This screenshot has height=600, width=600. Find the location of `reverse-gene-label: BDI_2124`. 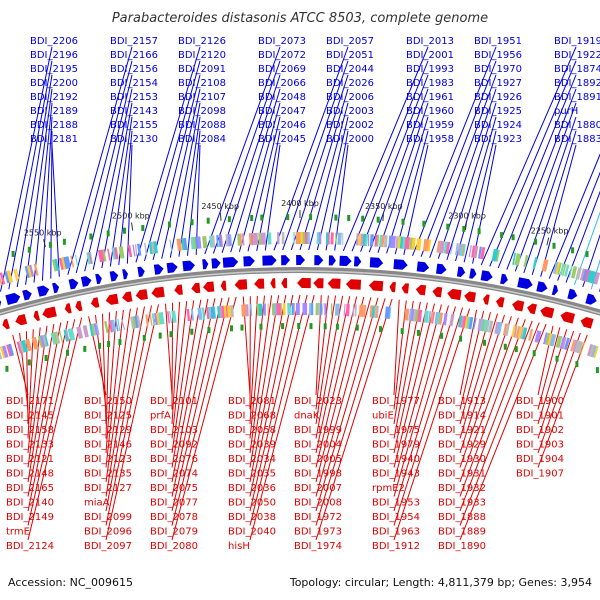

reverse-gene-label: BDI_2124 is located at coordinates (30, 546).